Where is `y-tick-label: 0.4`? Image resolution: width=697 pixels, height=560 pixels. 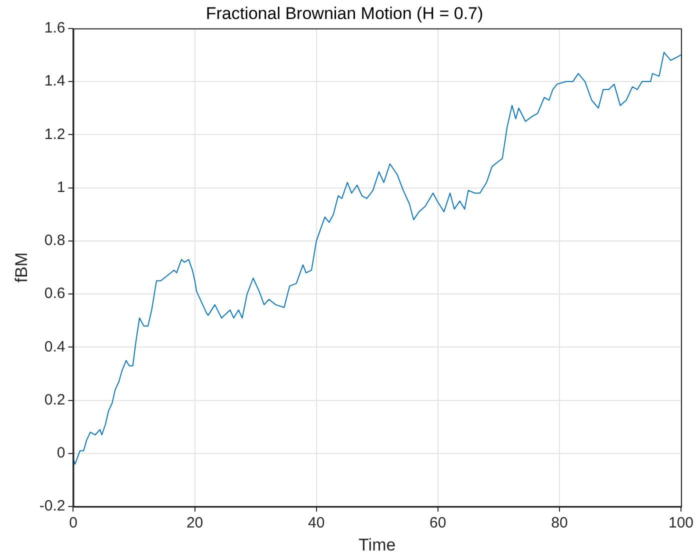 y-tick-label: 0.4 is located at coordinates (55, 347).